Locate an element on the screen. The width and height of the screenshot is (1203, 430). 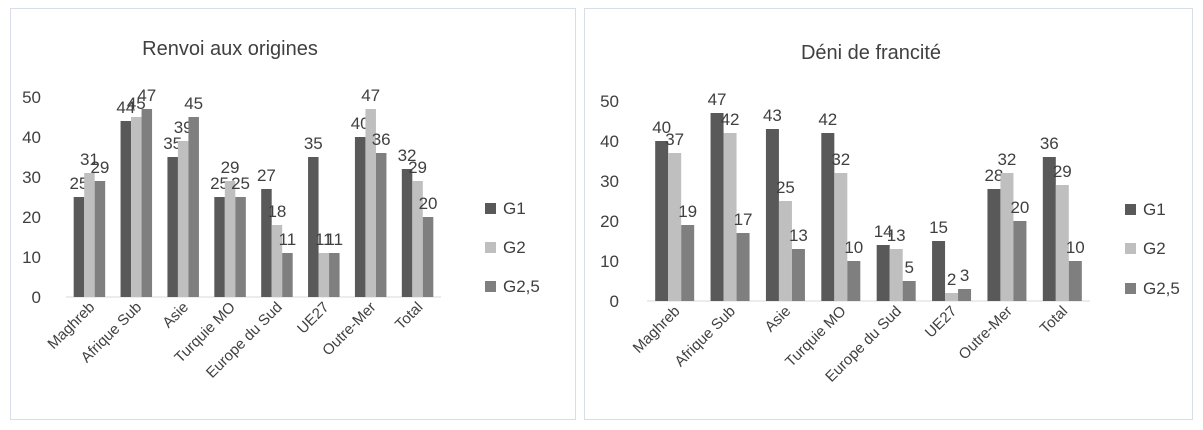
y-tick-label: 30 is located at coordinates (609, 181).